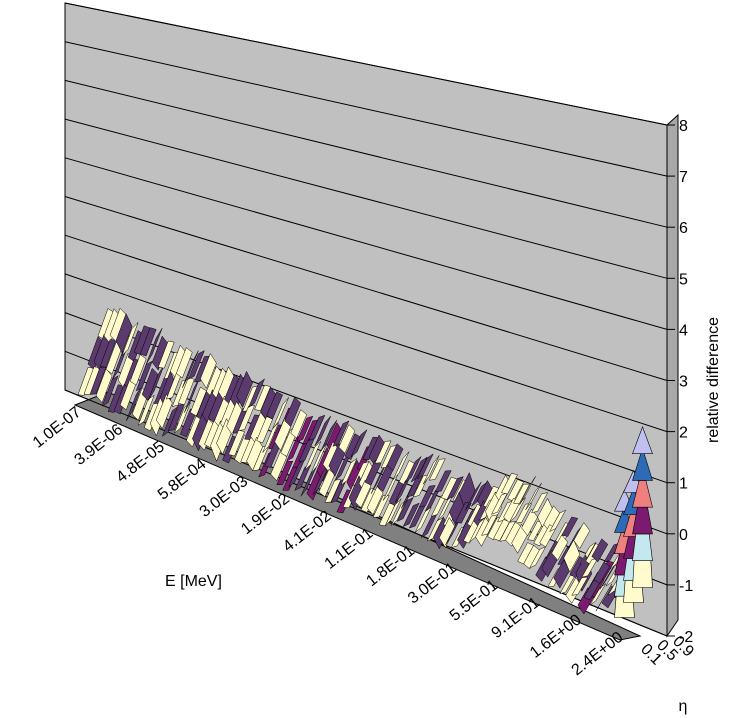 This screenshot has height=718, width=736. I want to click on z-tick-label: 0, so click(683, 535).